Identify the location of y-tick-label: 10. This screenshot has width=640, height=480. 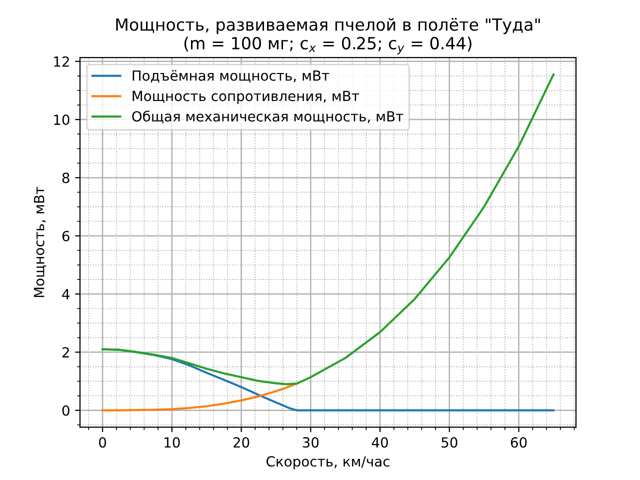
(62, 120).